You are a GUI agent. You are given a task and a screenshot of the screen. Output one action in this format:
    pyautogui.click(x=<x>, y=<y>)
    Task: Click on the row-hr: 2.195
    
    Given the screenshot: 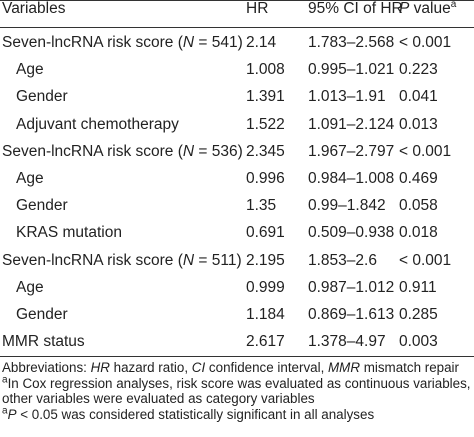 What is the action you would take?
    pyautogui.click(x=265, y=260)
    